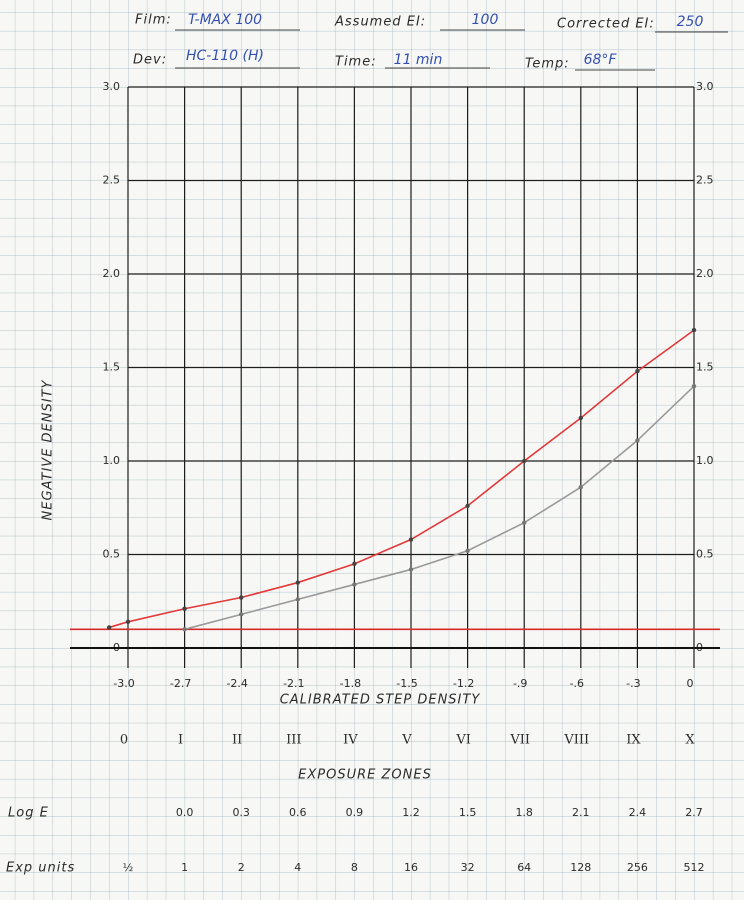 This screenshot has width=744, height=900. I want to click on log-e-value: 1.8, so click(524, 812).